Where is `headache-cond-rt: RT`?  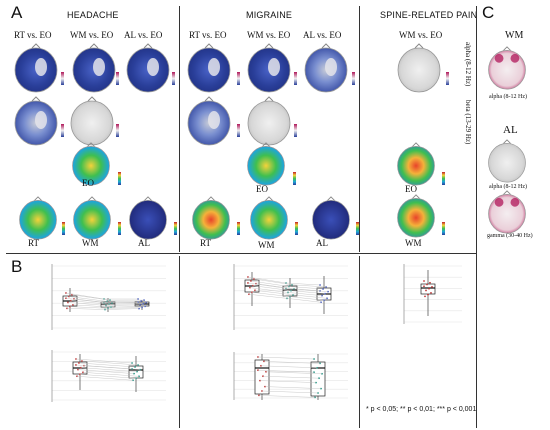 headache-cond-rt: RT is located at coordinates (33, 243).